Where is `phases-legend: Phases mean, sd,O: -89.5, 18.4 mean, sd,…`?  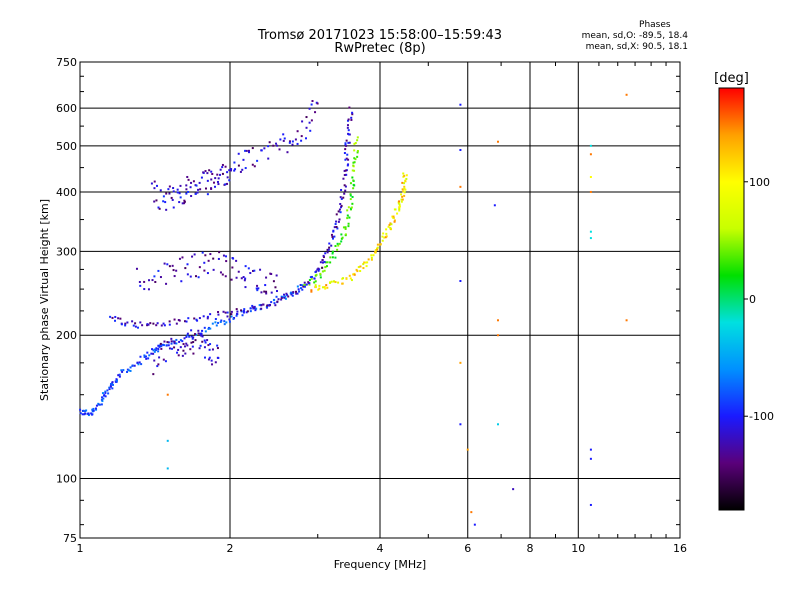 phases-legend: Phases mean, sd,O: -89.5, 18.4 mean, sd,… is located at coordinates (635, 36).